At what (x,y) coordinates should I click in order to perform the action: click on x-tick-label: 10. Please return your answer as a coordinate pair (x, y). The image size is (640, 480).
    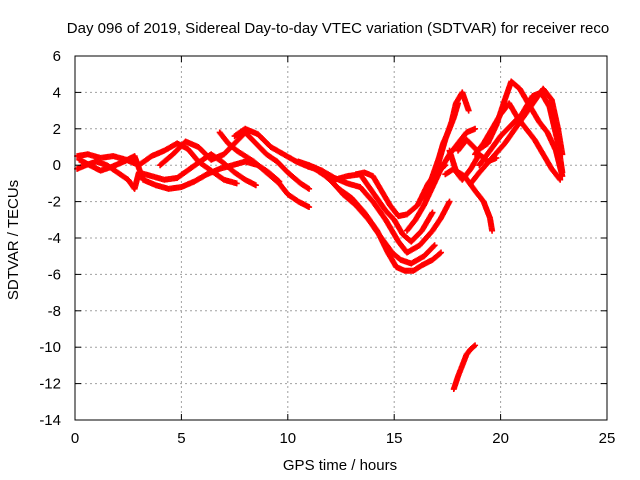
    Looking at the image, I should click on (287, 438).